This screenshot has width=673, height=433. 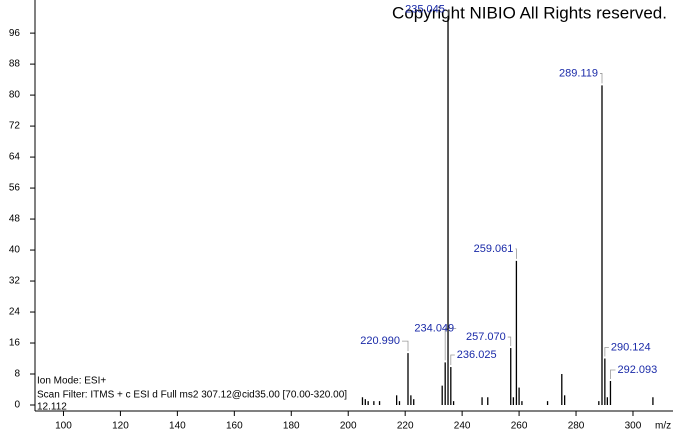 I want to click on peak-label: 292.093, so click(x=637, y=370).